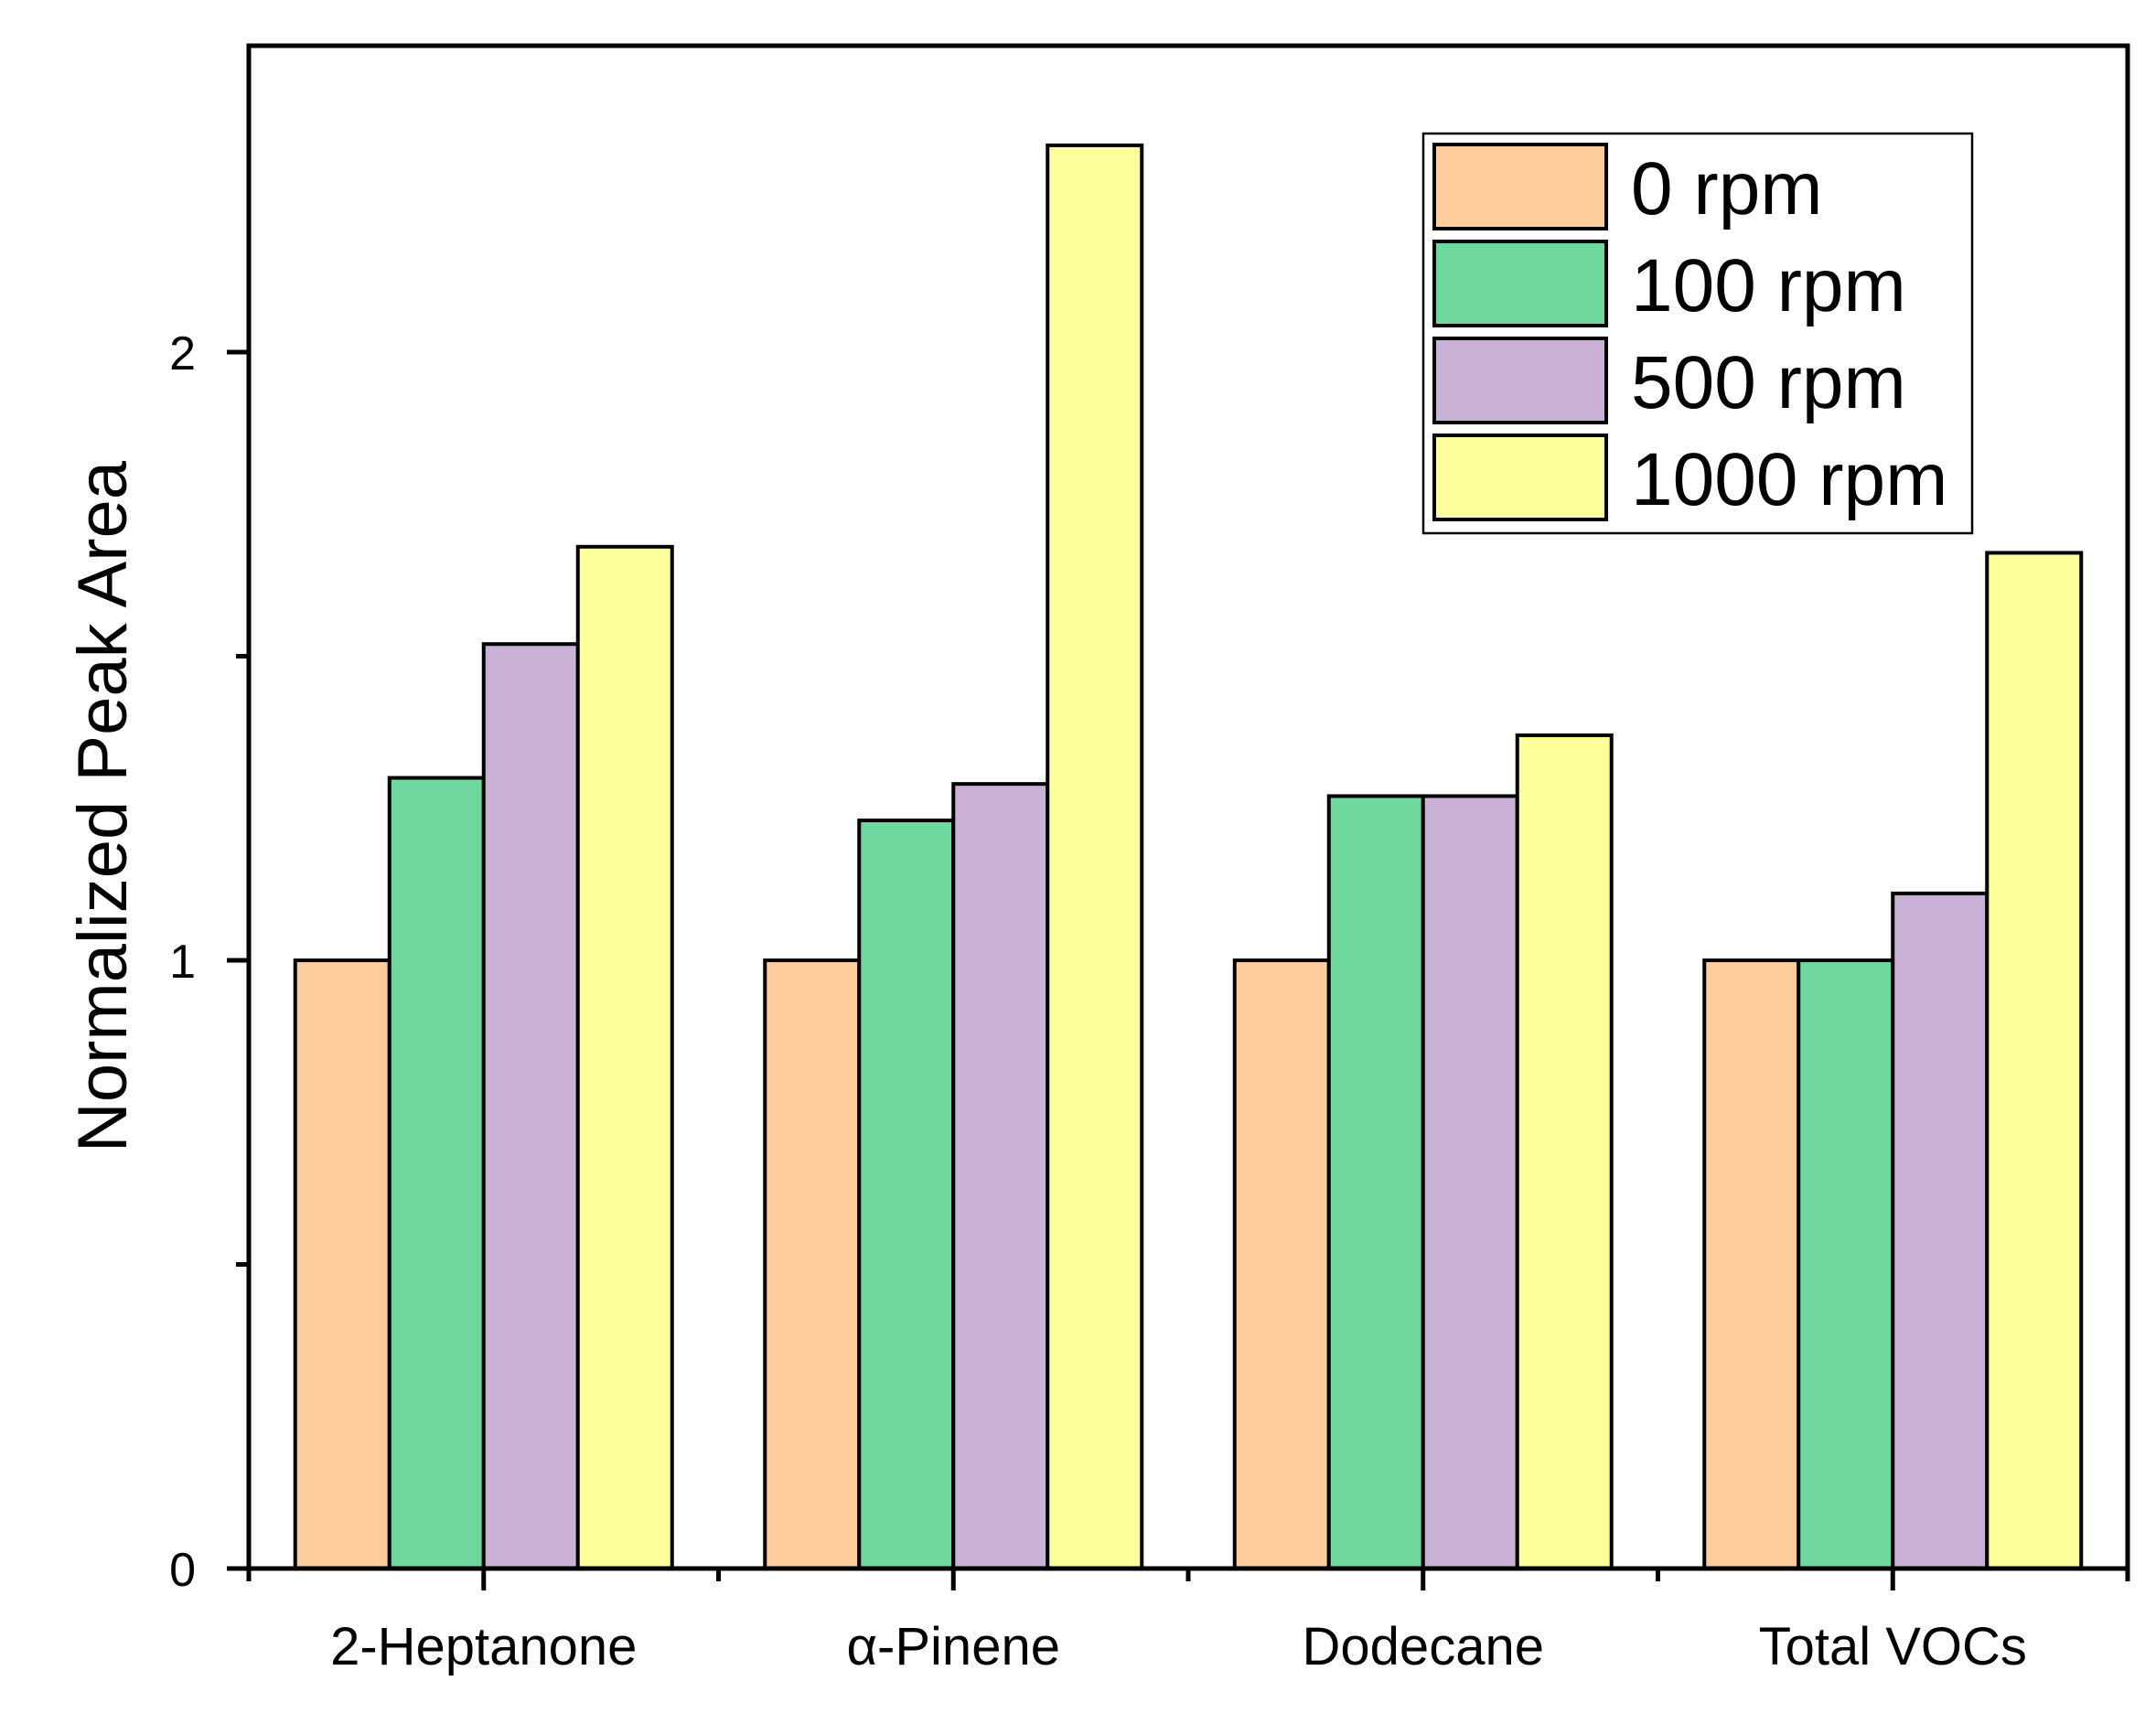  What do you see at coordinates (182, 962) in the screenshot?
I see `y-tick-label: 1` at bounding box center [182, 962].